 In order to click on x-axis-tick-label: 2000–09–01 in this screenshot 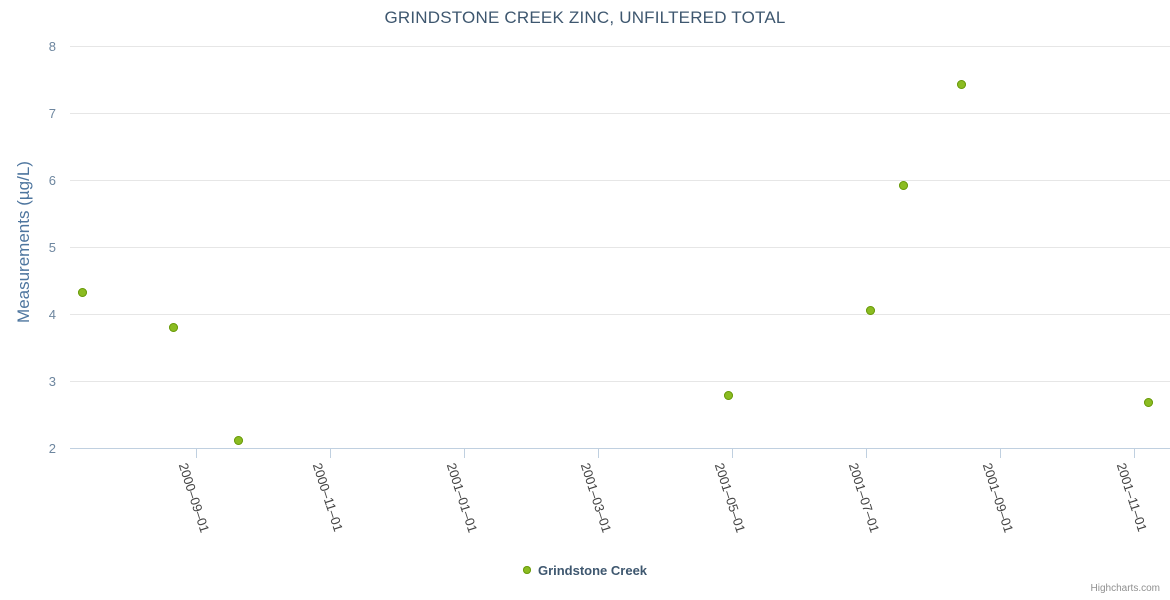, I will do `click(194, 498)`.